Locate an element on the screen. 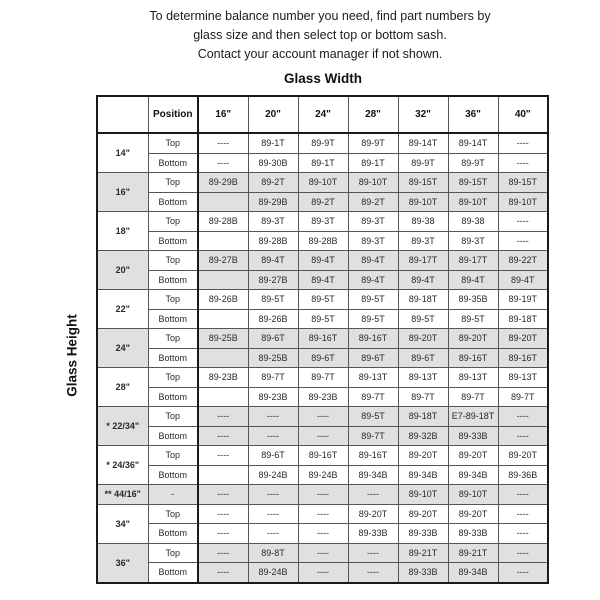 The height and width of the screenshot is (600, 600). part-cell: 89-16T is located at coordinates (373, 338).